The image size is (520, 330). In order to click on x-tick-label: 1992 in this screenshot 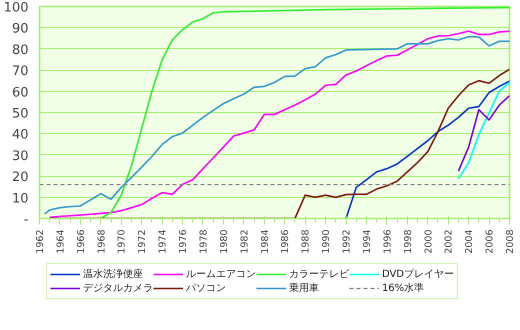, I will do `click(347, 241)`.